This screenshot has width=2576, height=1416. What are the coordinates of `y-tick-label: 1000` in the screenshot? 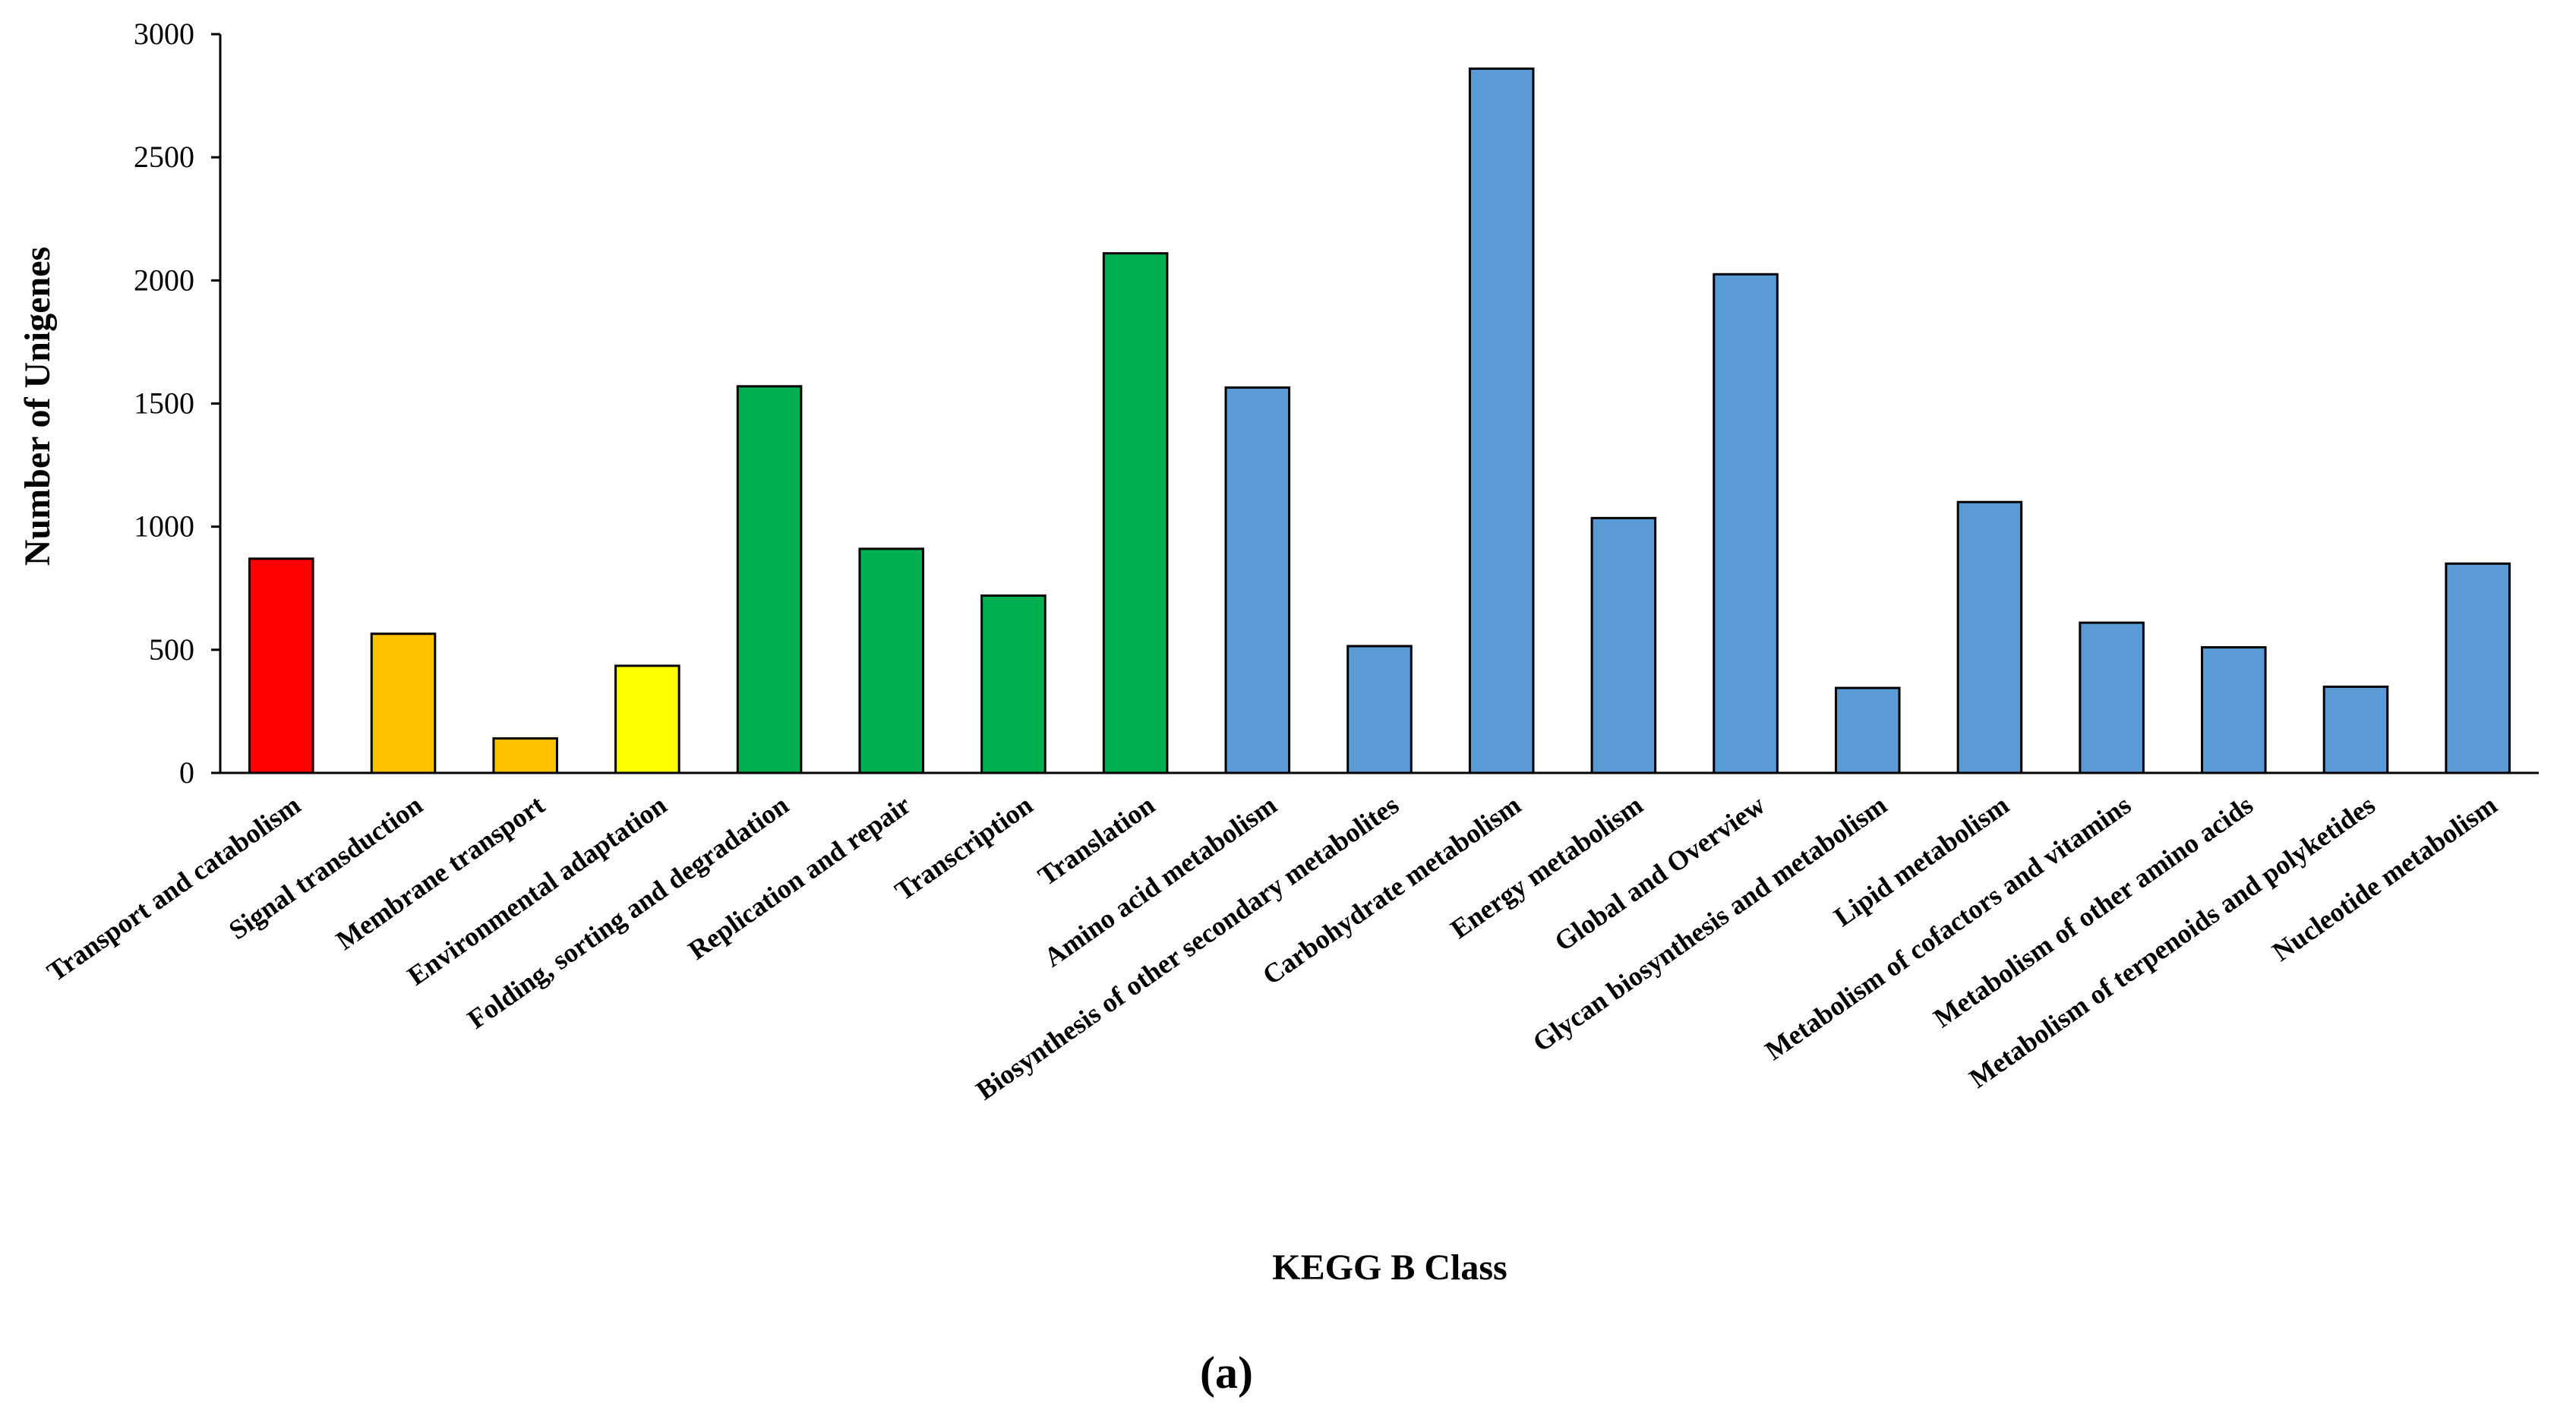 It's located at (164, 526).